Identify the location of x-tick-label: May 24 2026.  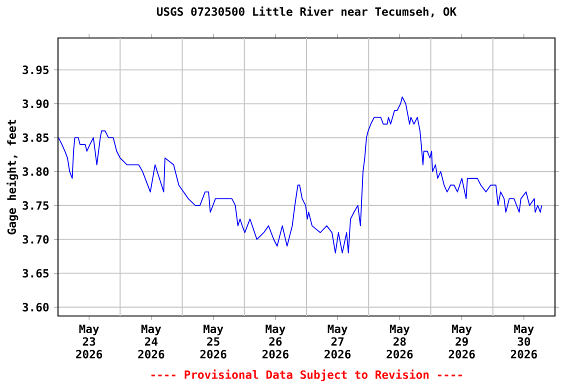
(151, 341).